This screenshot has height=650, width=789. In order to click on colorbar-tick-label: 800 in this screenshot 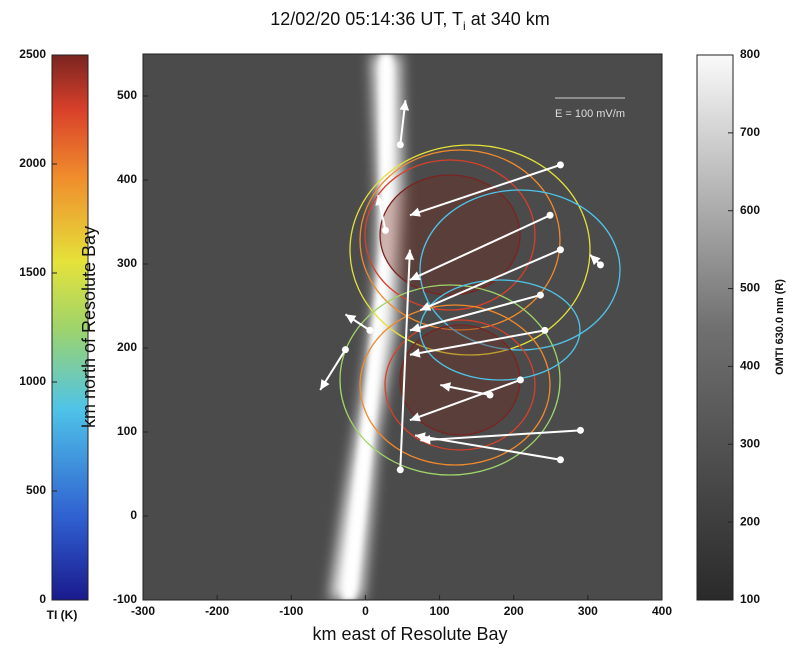, I will do `click(750, 54)`.